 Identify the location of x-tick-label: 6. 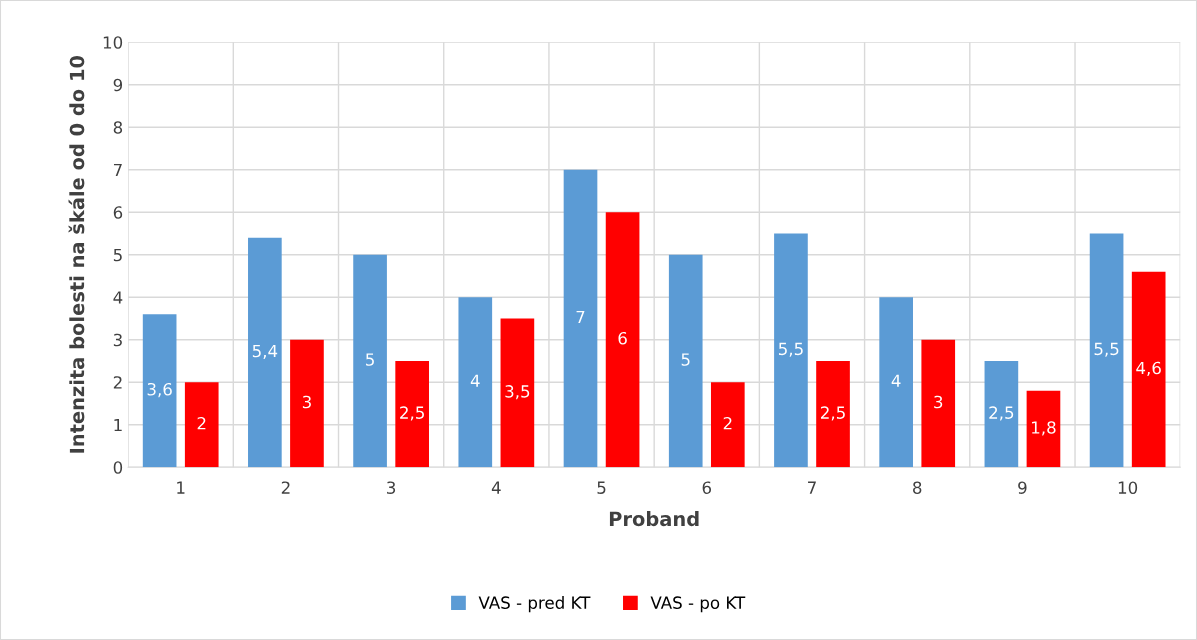
(707, 487).